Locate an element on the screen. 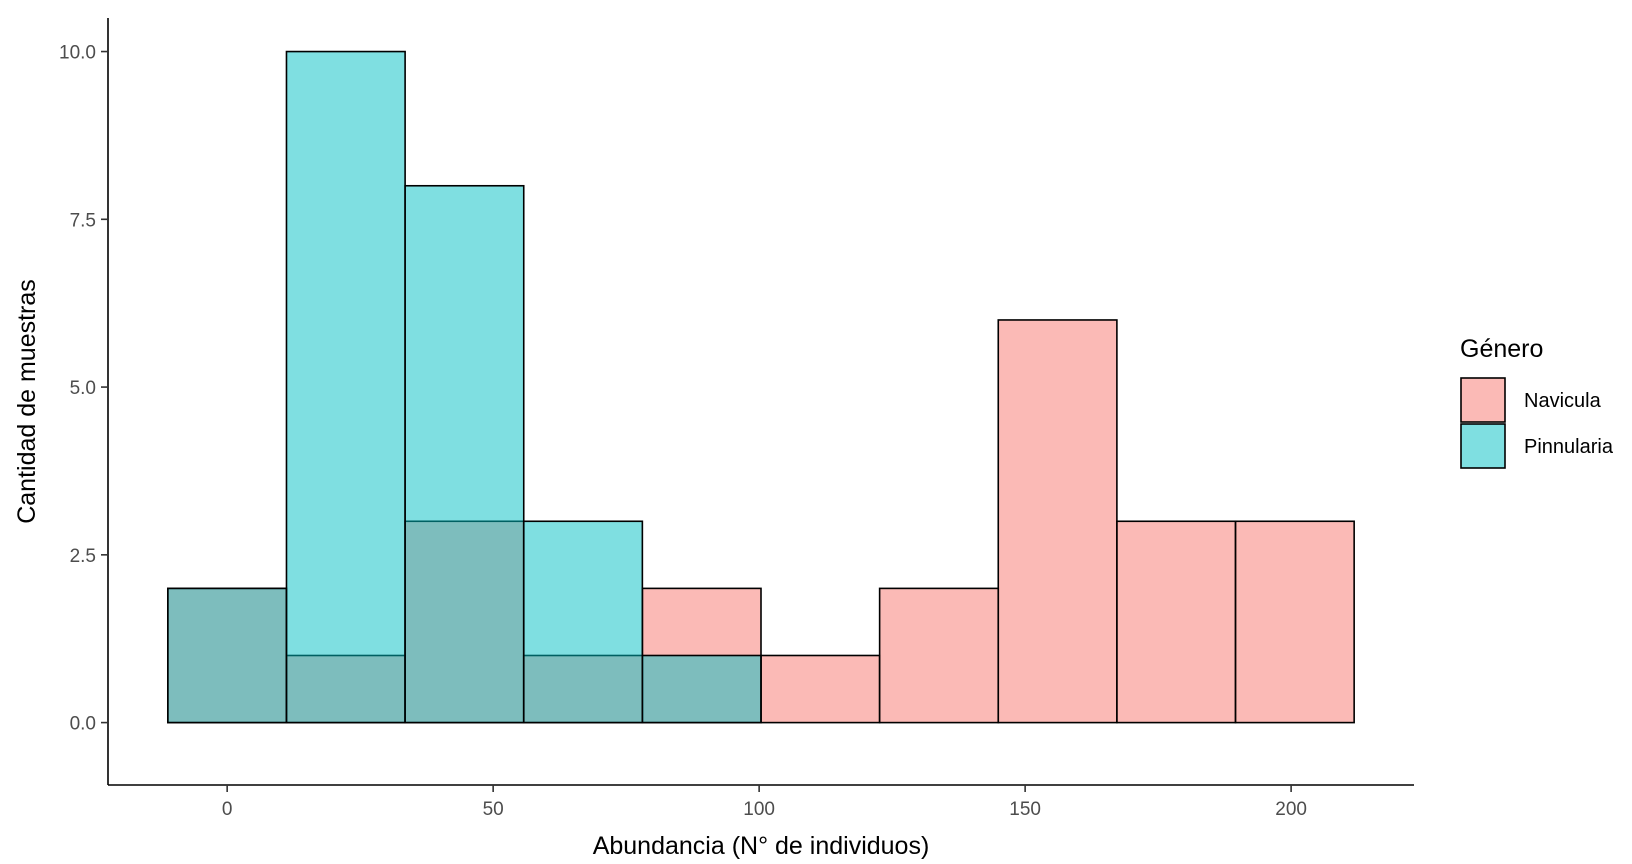 The image size is (1632, 864). legend-item-navicula: Navicula is located at coordinates (1531, 400).